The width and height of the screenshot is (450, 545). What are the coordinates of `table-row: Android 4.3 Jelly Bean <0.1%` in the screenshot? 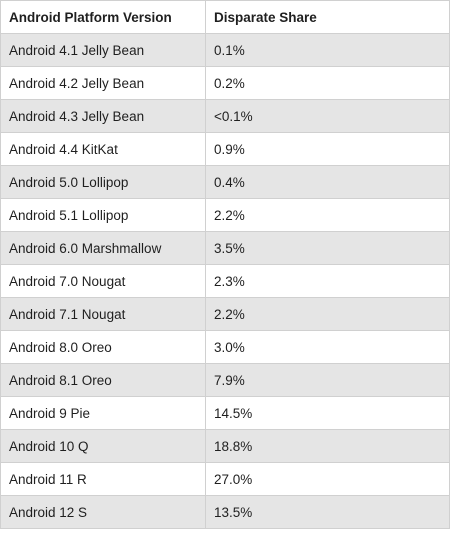 It's located at (225, 116).